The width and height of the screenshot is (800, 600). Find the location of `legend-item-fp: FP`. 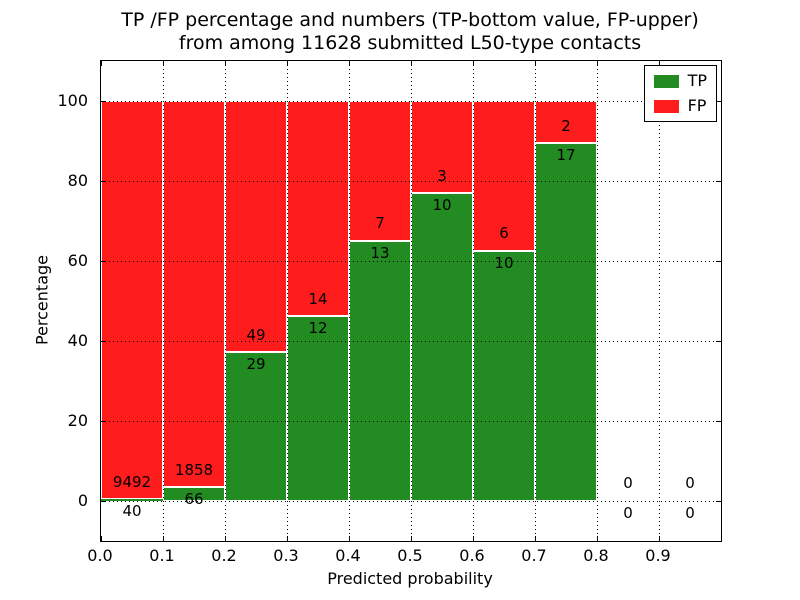

legend-item-fp: FP is located at coordinates (680, 105).